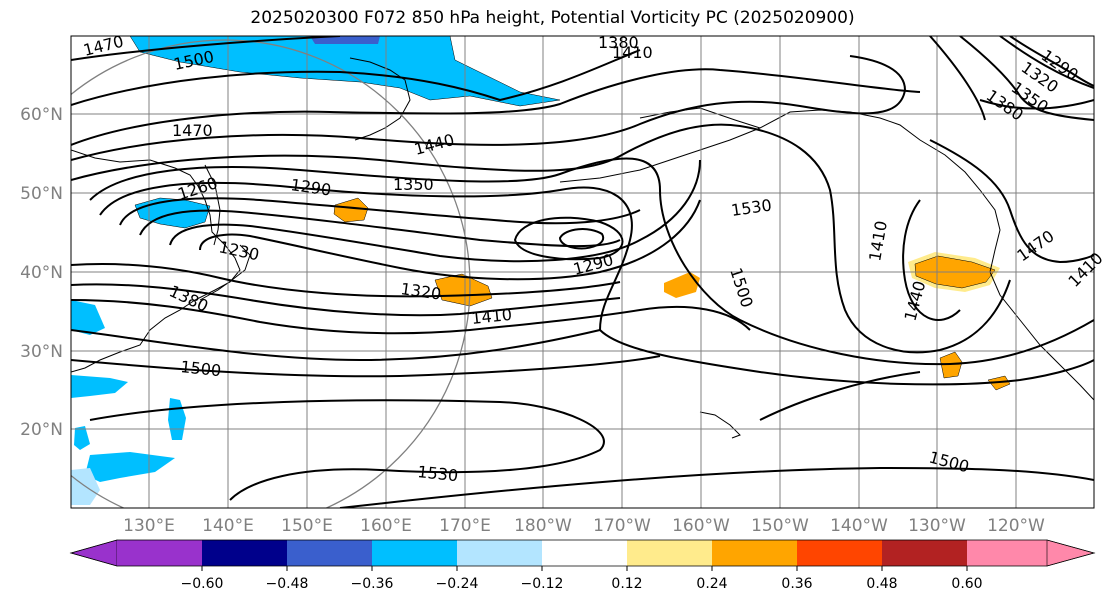  Describe the element at coordinates (201, 368) in the screenshot. I see `contour-label: 1500` at that location.